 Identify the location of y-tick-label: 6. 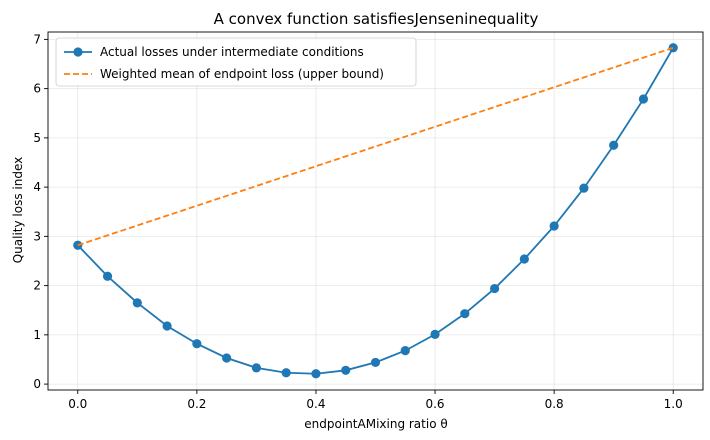
(37, 89).